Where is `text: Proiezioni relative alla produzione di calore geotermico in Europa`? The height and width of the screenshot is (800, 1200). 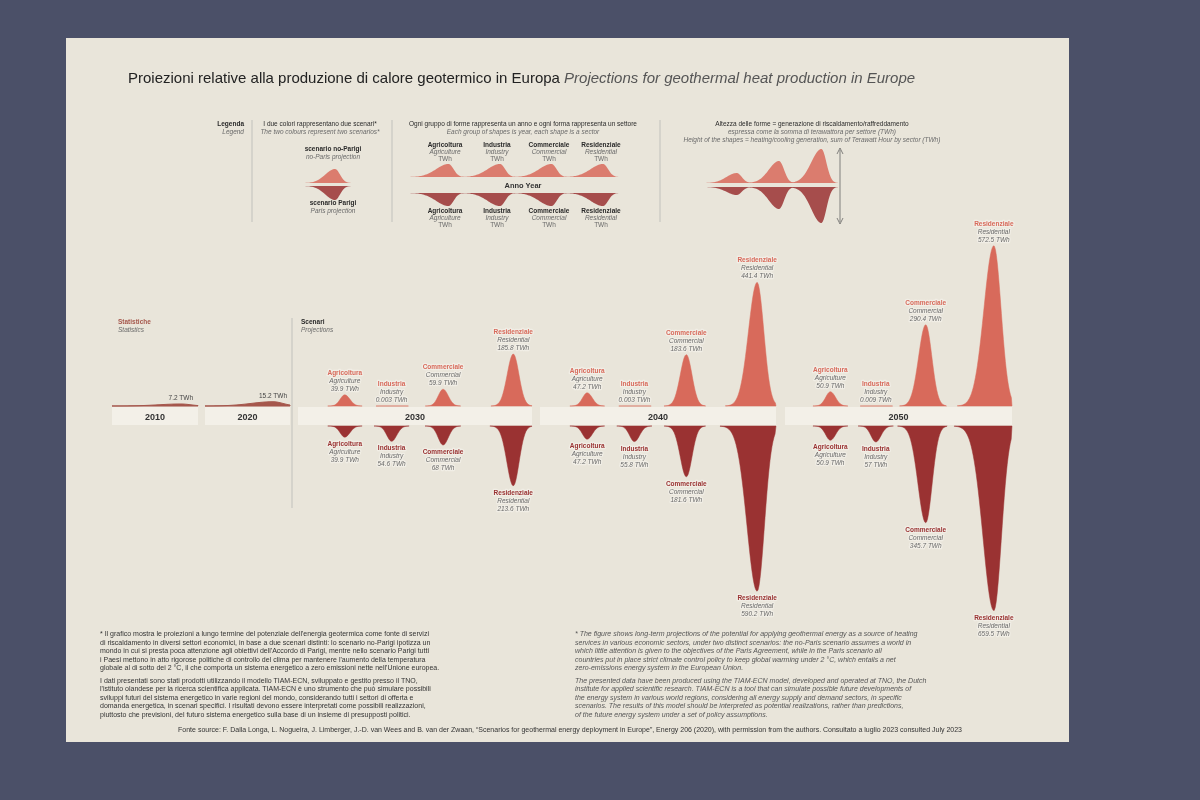 text: Proiezioni relative alla produzione di calore geotermico in Europa is located at coordinates (344, 77).